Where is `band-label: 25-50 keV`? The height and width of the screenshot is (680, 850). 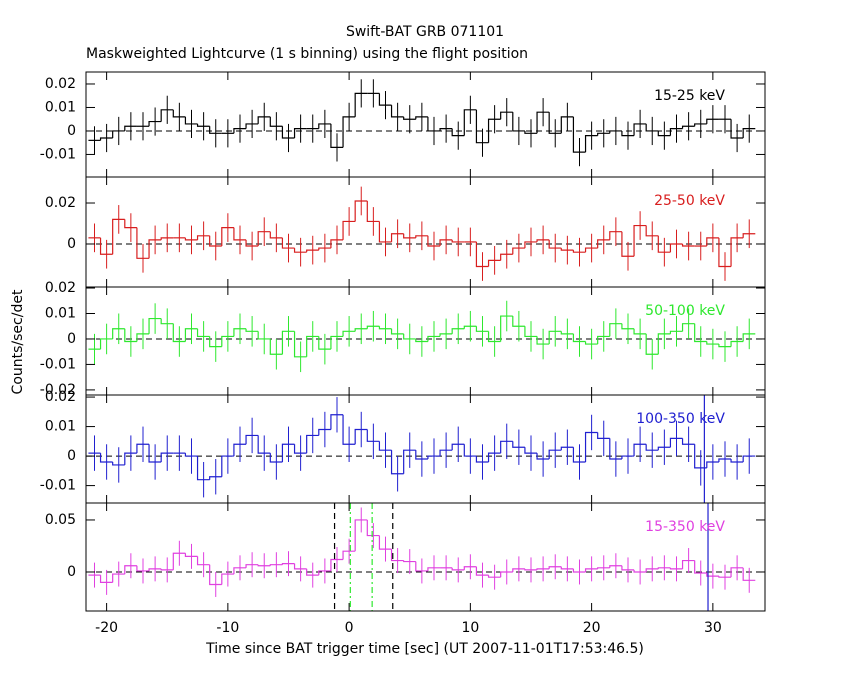 band-label: 25-50 keV is located at coordinates (689, 201).